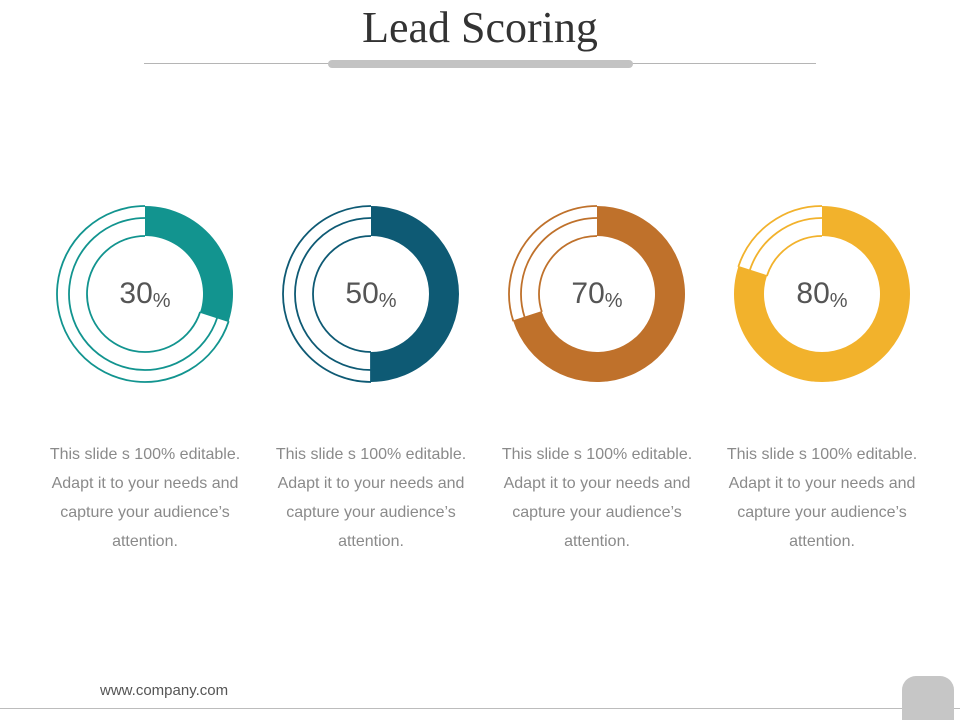 This screenshot has width=960, height=720. I want to click on donut-chart: 50%, so click(371, 294).